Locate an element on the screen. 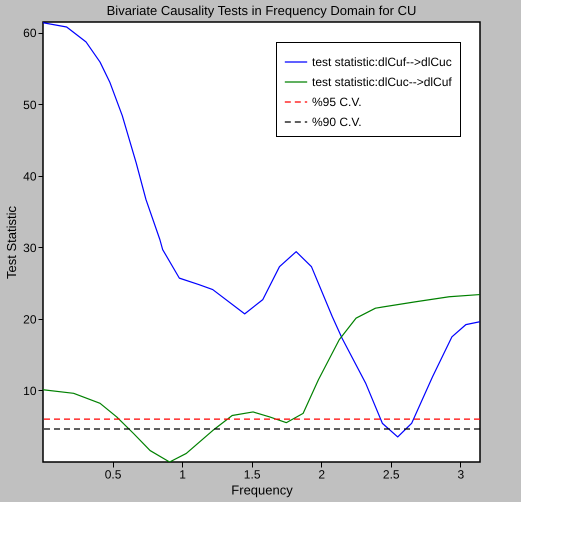  x-tick-label: 3 is located at coordinates (460, 475).